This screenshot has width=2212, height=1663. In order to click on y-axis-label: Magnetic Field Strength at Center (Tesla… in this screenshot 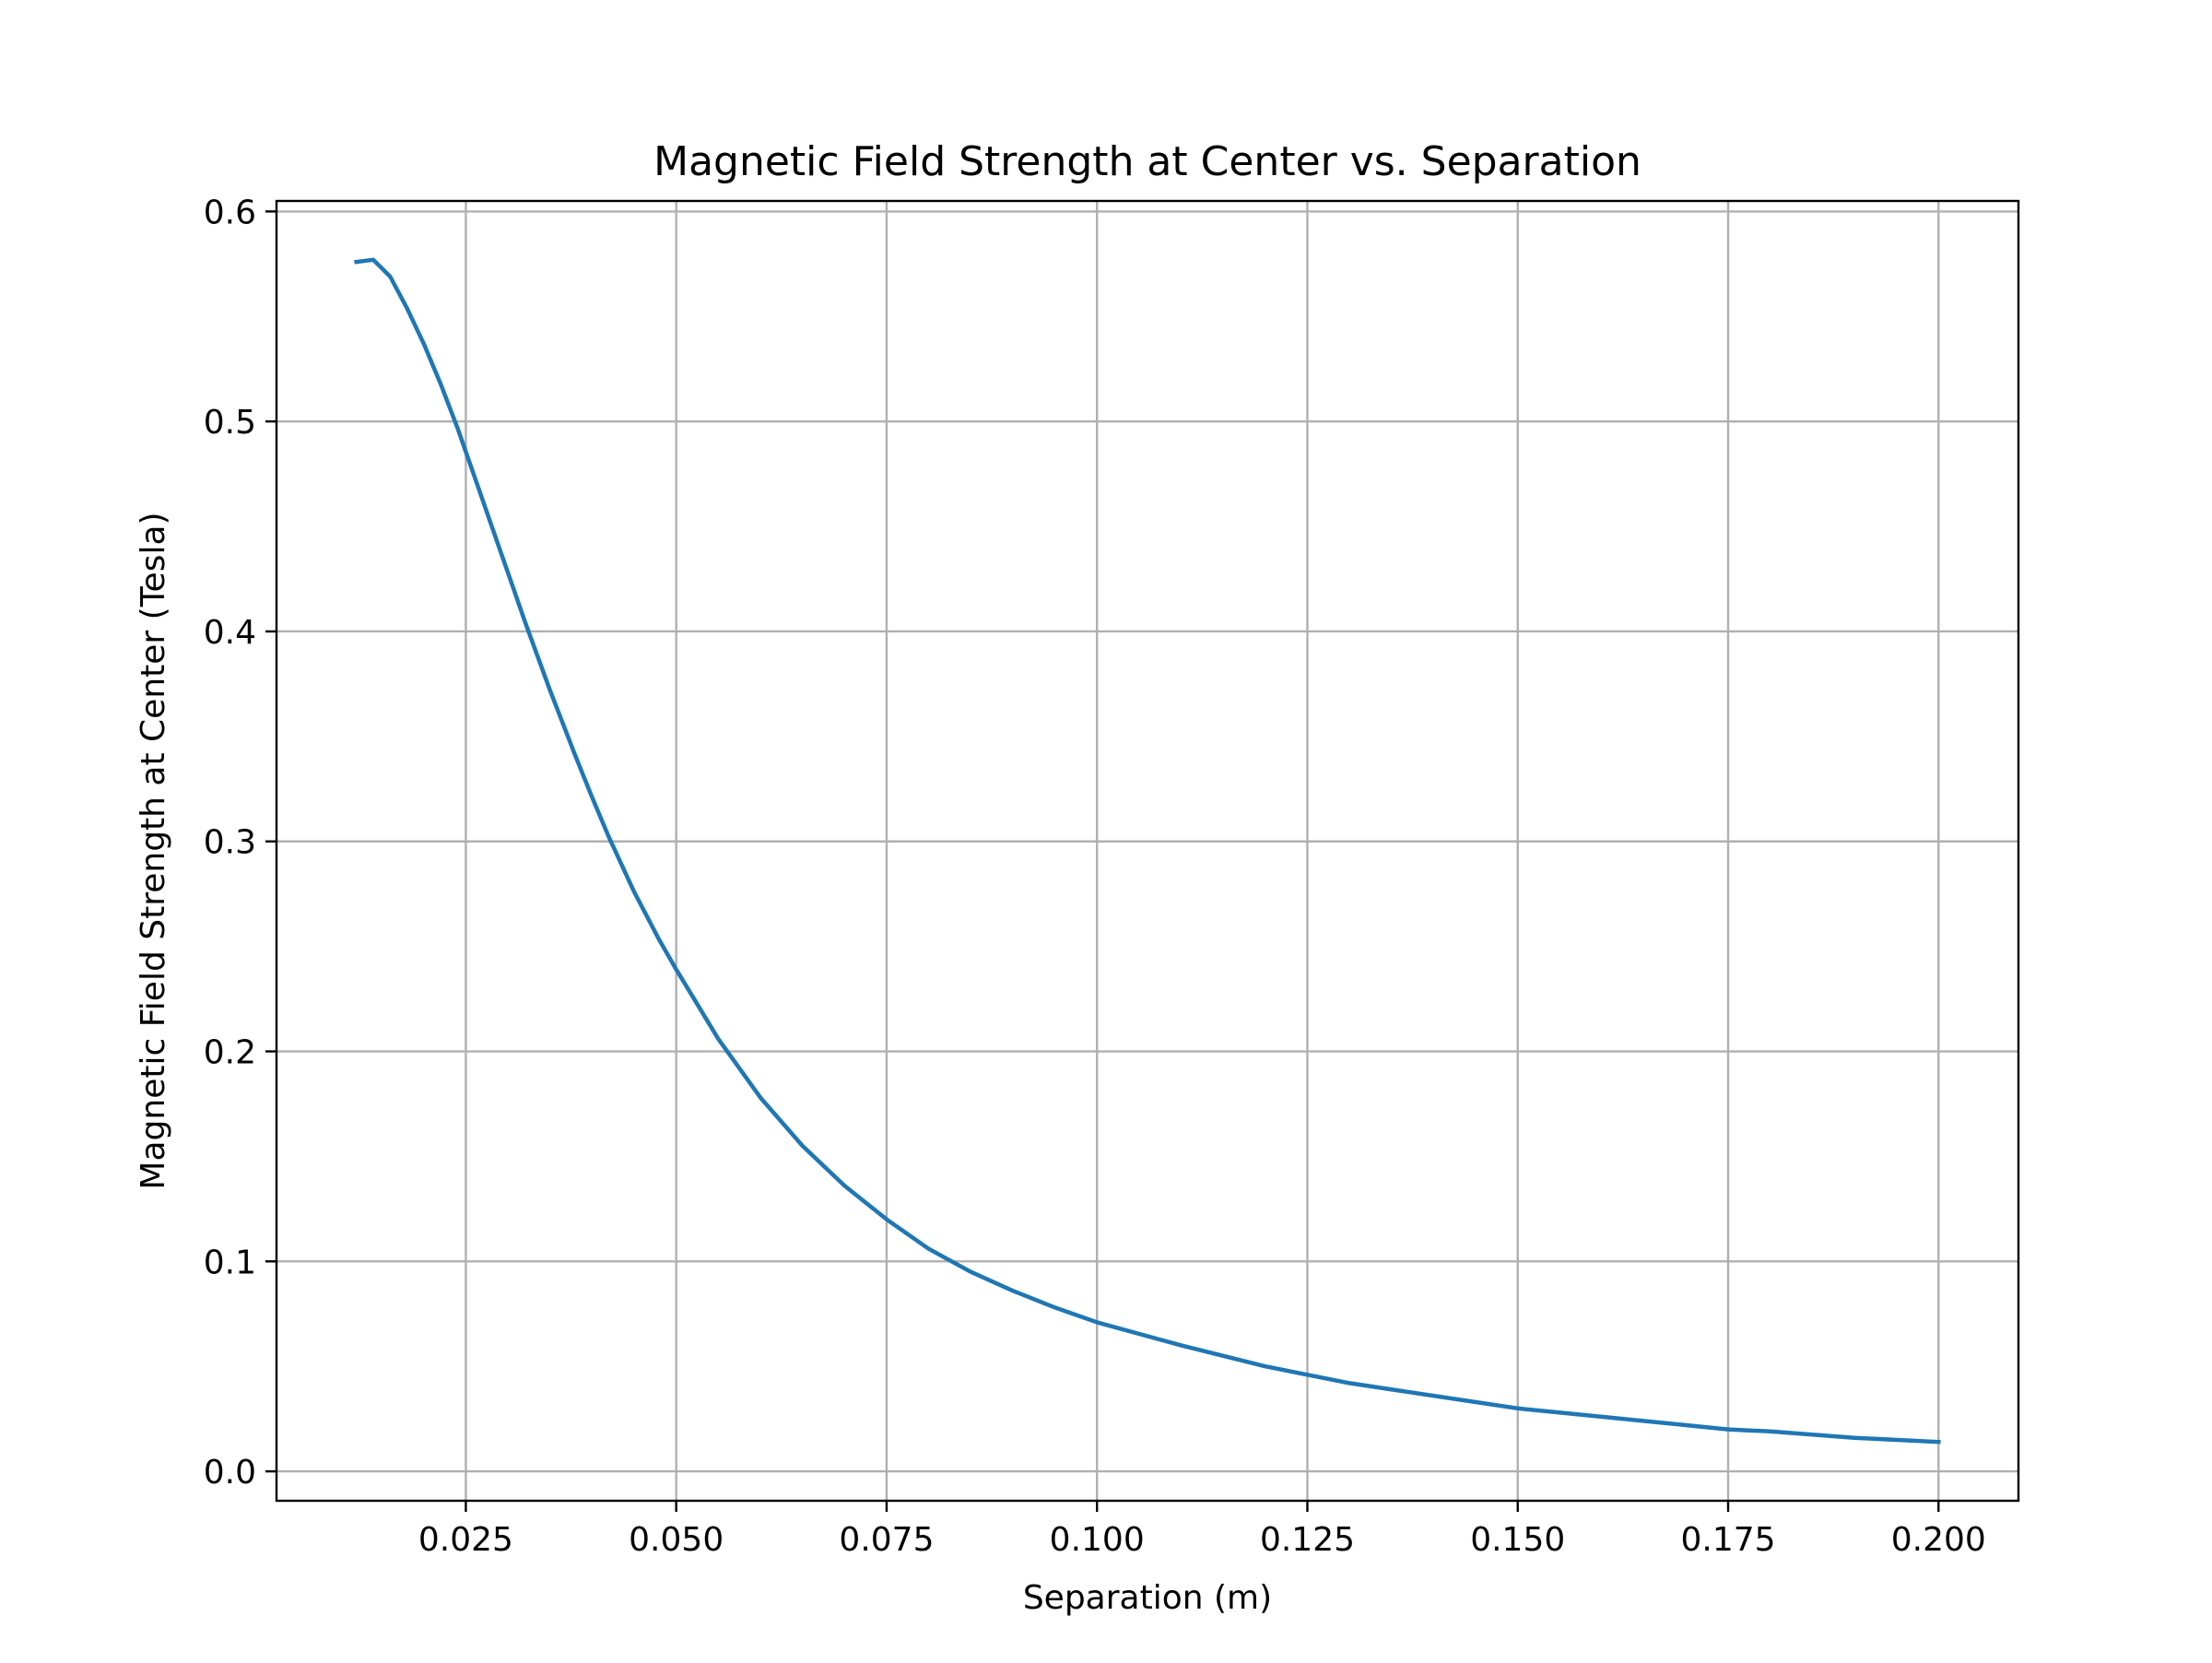, I will do `click(153, 850)`.